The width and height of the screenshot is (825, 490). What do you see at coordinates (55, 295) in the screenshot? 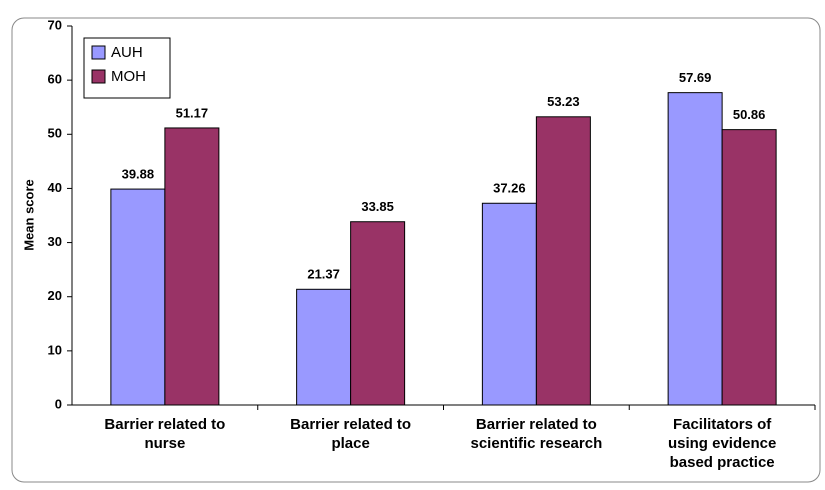
I see `y-tick-label: 20` at bounding box center [55, 295].